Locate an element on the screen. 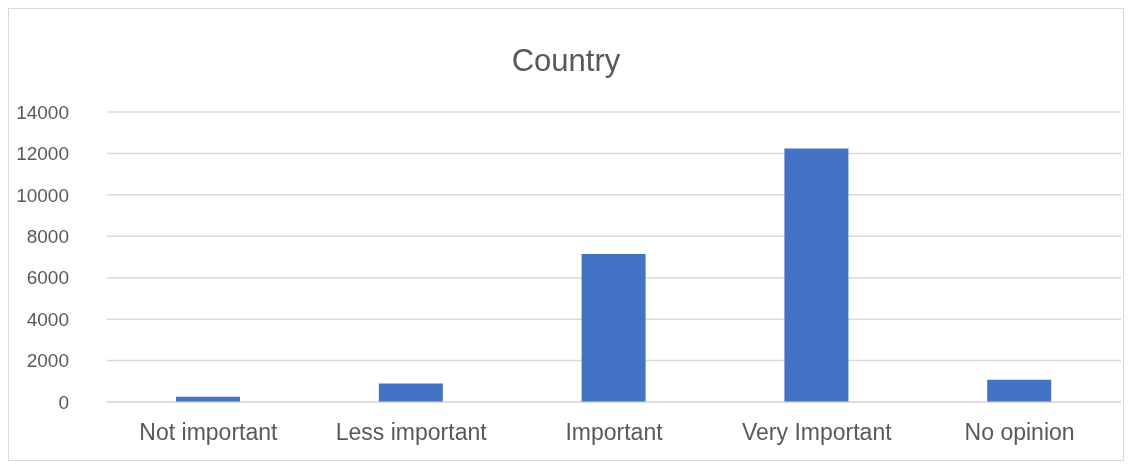  y-tick-label: 10000 is located at coordinates (42, 195).